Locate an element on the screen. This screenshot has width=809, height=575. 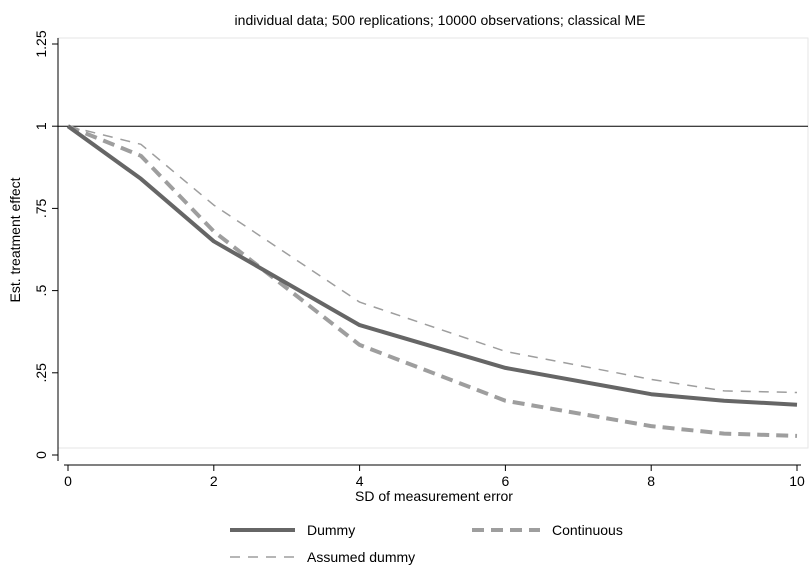
y-tick-label: .75 is located at coordinates (41, 208).